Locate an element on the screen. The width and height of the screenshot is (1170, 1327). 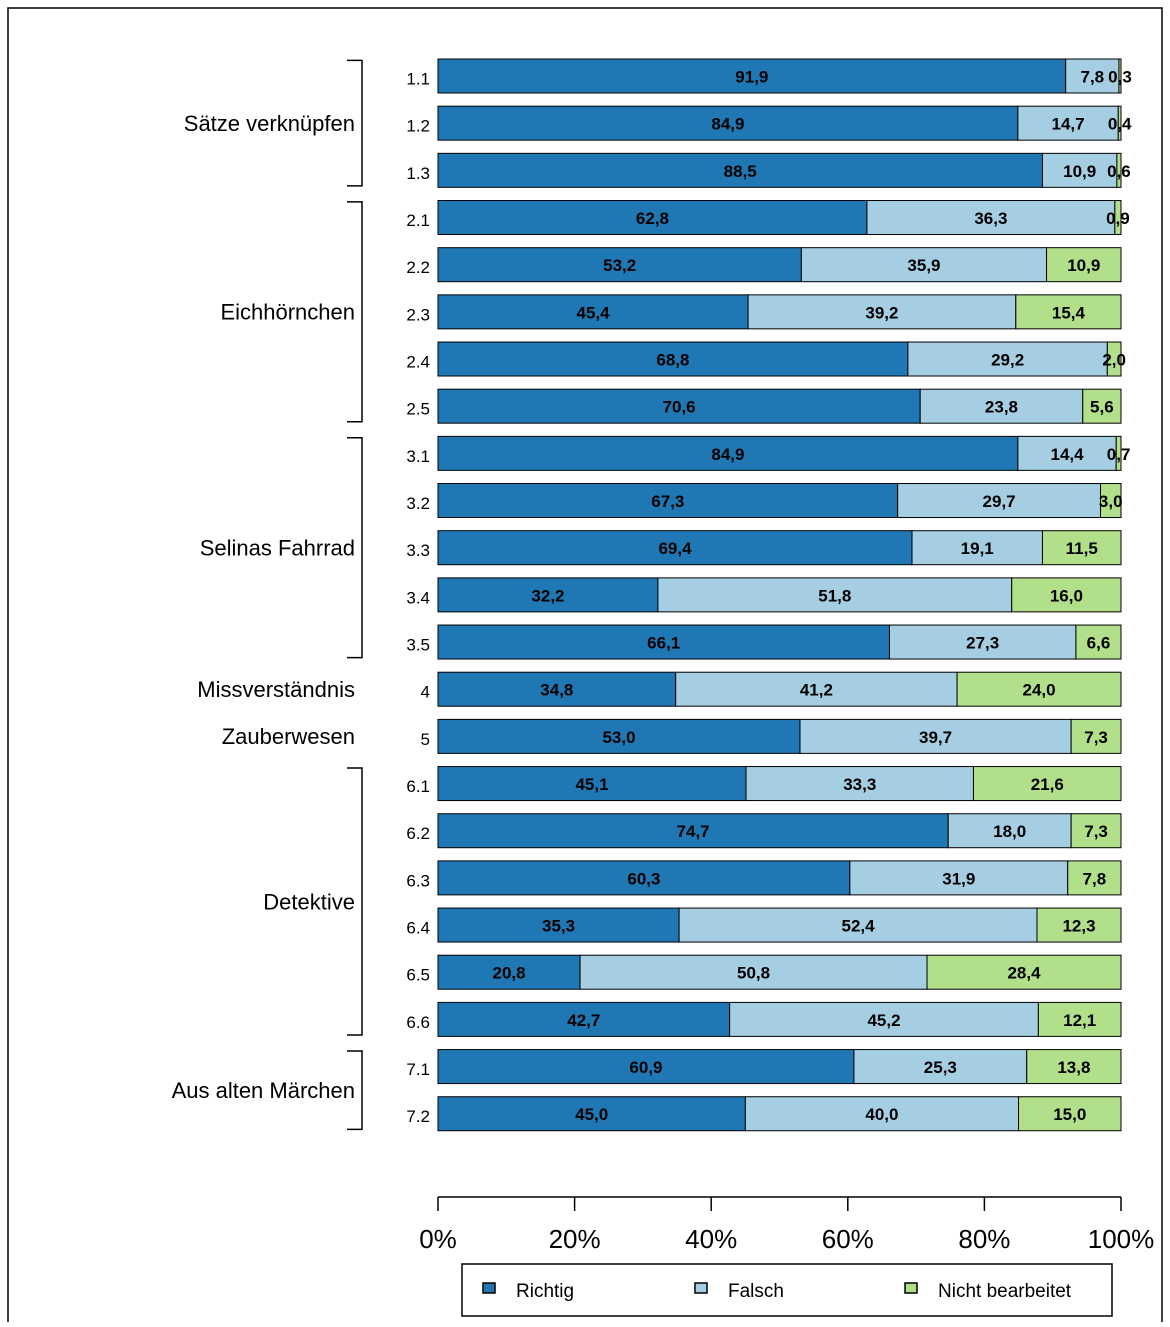
value-label: 70,6 is located at coordinates (679, 407).